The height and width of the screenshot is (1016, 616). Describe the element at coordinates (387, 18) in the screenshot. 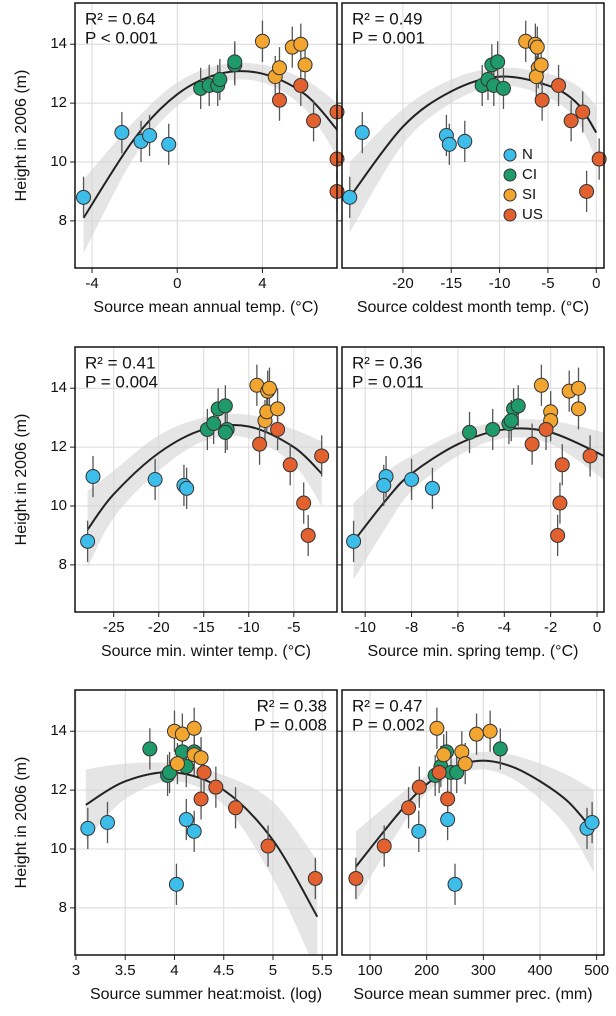

I see `annotation: R² = 0.49` at that location.